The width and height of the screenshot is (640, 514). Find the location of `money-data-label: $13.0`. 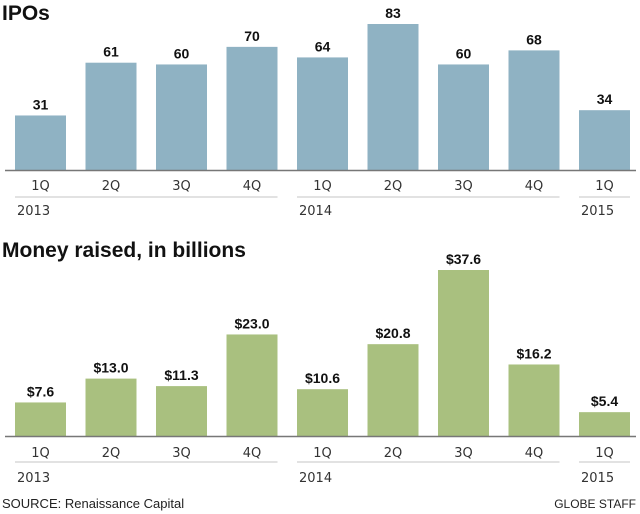

money-data-label: $13.0 is located at coordinates (110, 368).